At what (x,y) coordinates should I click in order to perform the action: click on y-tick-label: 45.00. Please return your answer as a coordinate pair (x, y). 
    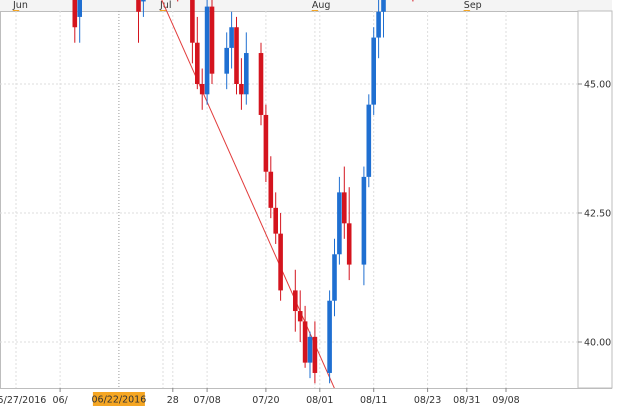
    Looking at the image, I should click on (597, 85).